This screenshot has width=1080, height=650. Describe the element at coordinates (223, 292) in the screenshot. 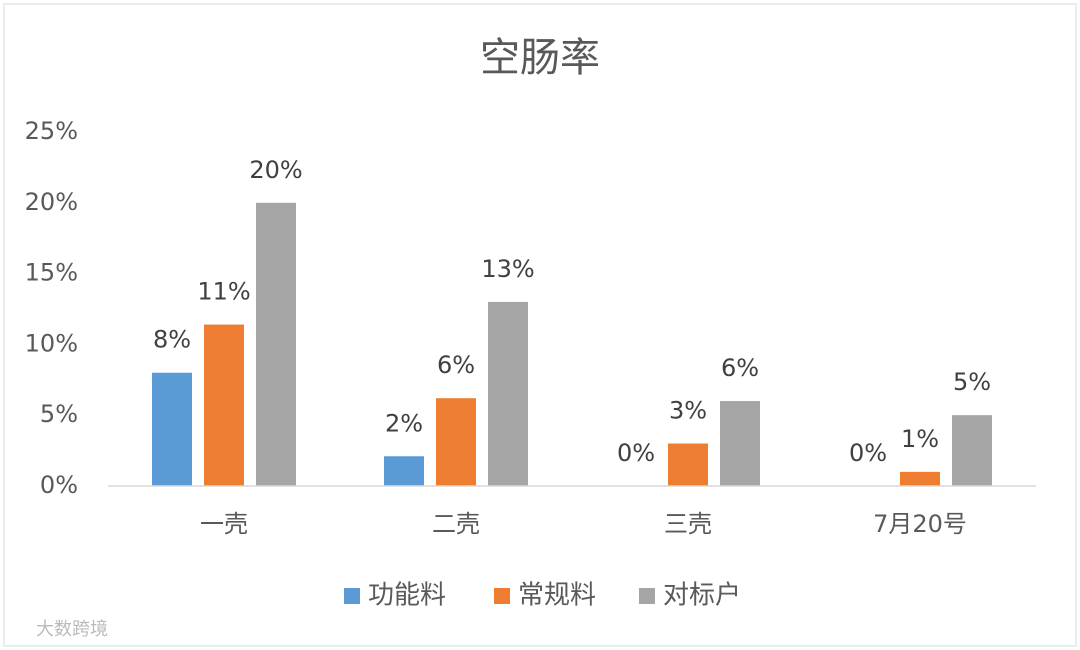

I see `data-label: 11%` at that location.